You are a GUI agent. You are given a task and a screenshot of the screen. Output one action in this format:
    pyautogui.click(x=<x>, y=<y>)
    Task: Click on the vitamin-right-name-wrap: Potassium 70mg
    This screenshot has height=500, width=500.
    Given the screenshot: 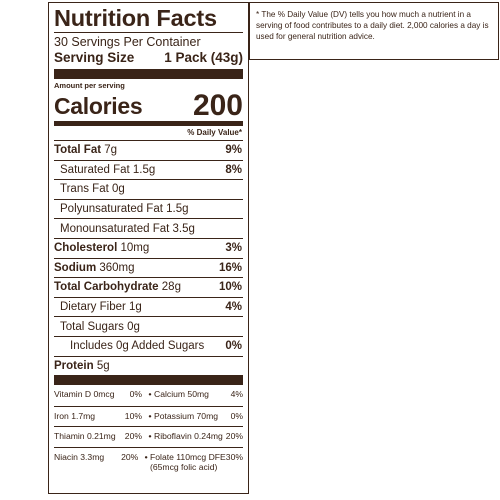 What is the action you would take?
    pyautogui.click(x=186, y=416)
    